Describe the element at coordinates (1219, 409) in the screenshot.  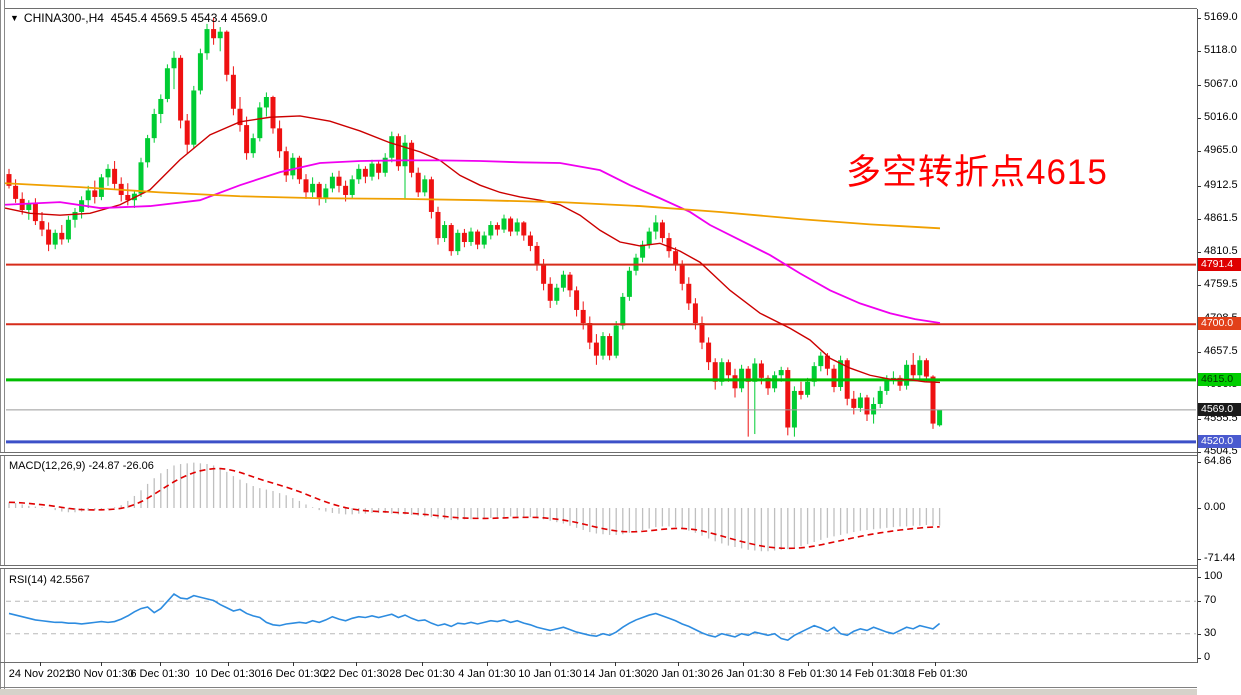
I see `current-price-badge: 4569.0` at that location.